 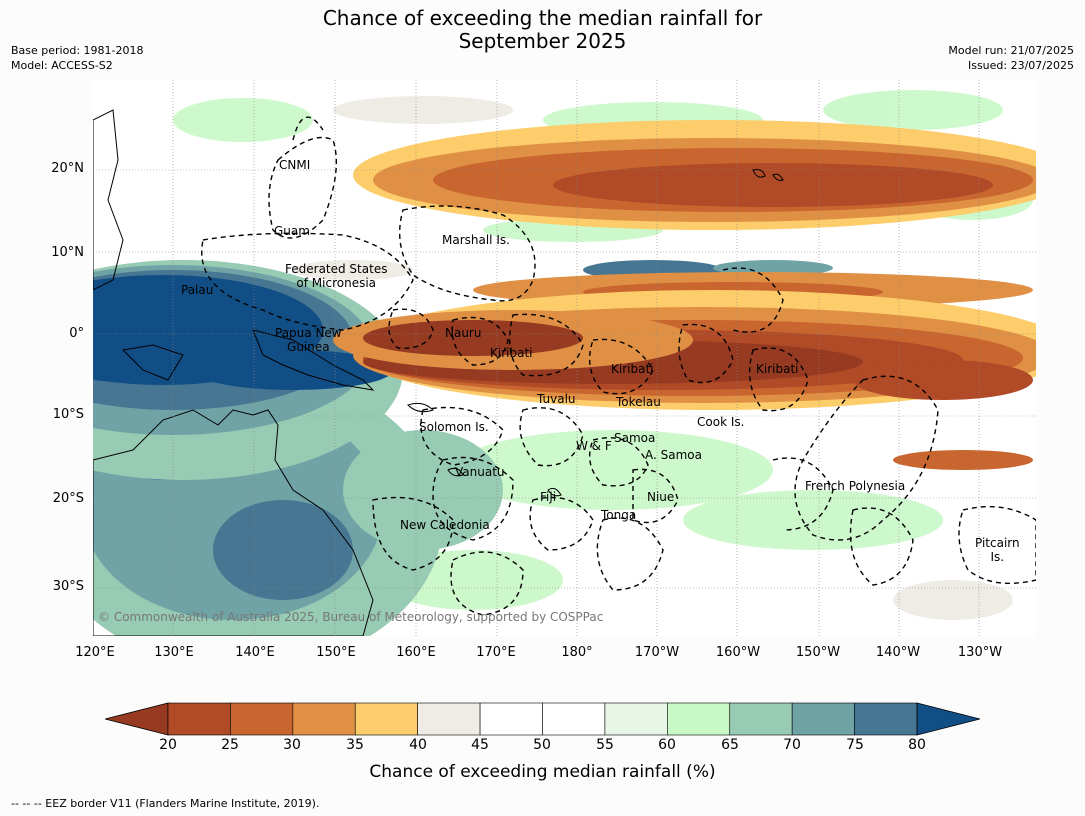 I want to click on label-samoa: Samoa, so click(x=635, y=438).